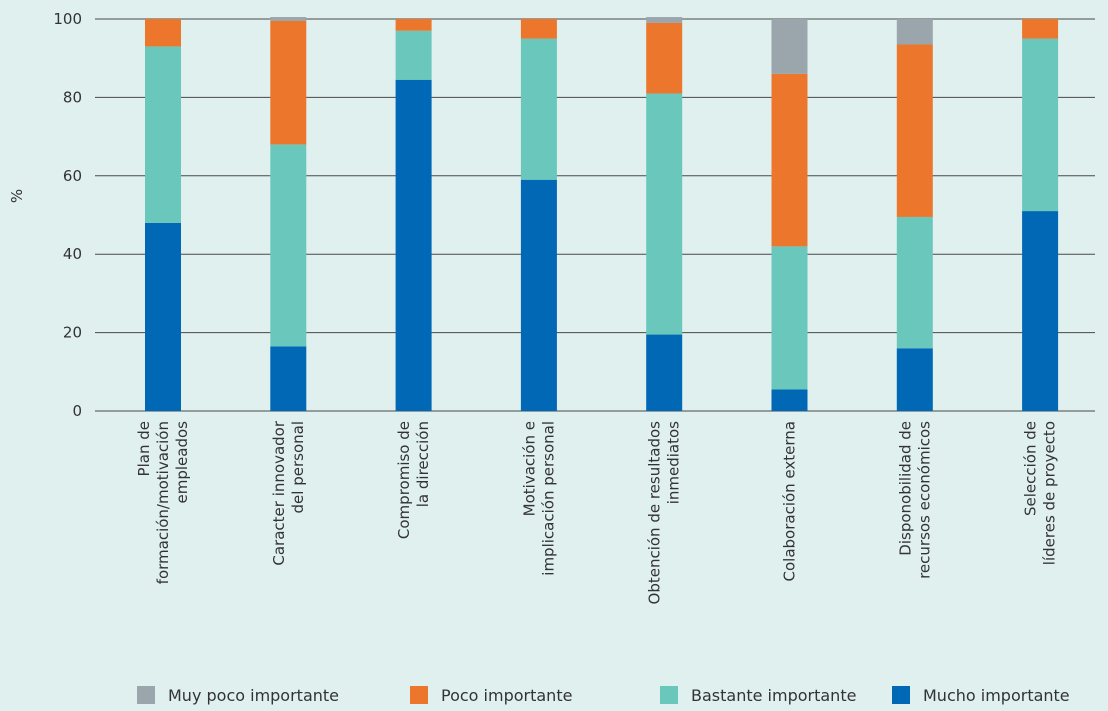 This screenshot has width=1108, height=711. I want to click on x-category-label: Caracter innovador, so click(279, 492).